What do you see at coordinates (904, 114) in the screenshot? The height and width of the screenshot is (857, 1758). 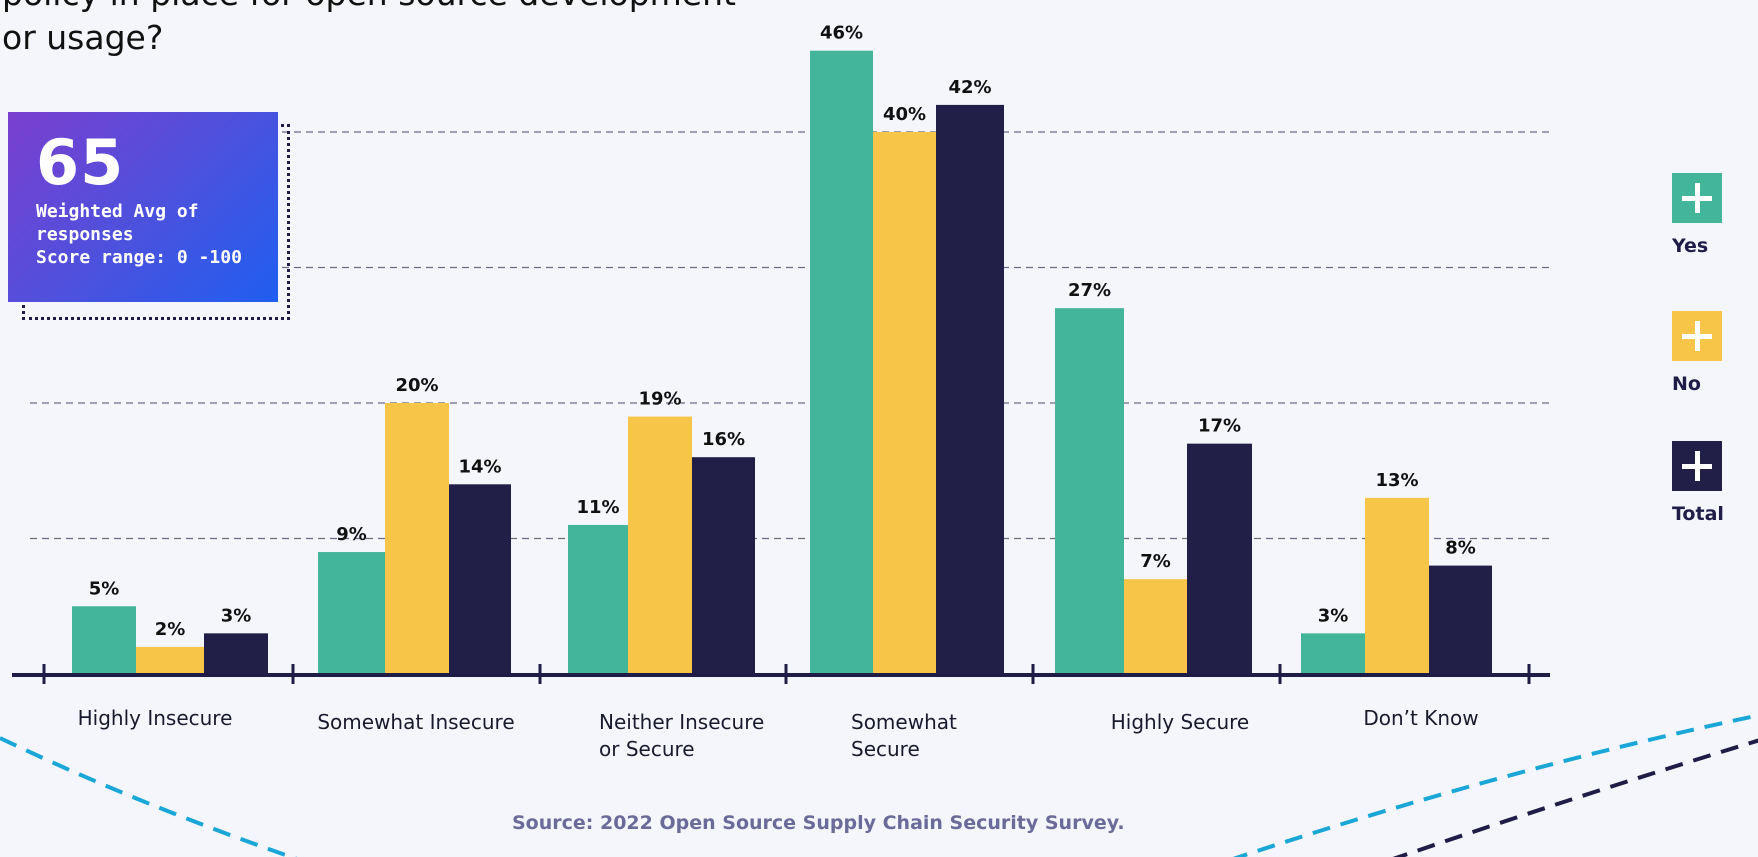 I see `data-label-no: 40%` at bounding box center [904, 114].